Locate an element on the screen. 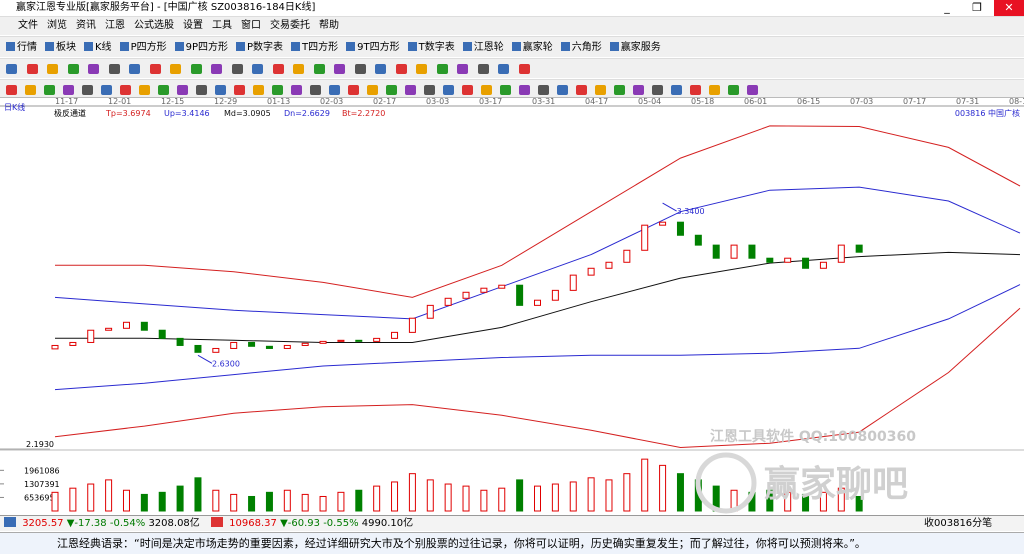  toolbar-button: T四方形 is located at coordinates (314, 47).